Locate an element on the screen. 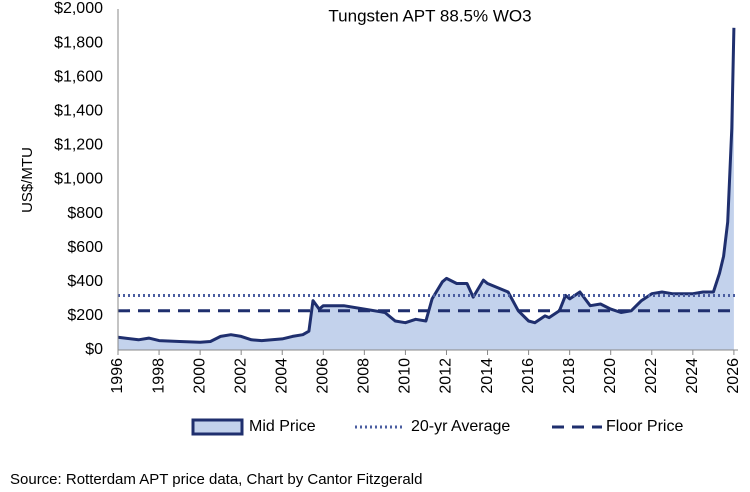 The height and width of the screenshot is (492, 750). y-tick-label: $1,000 is located at coordinates (78, 179).